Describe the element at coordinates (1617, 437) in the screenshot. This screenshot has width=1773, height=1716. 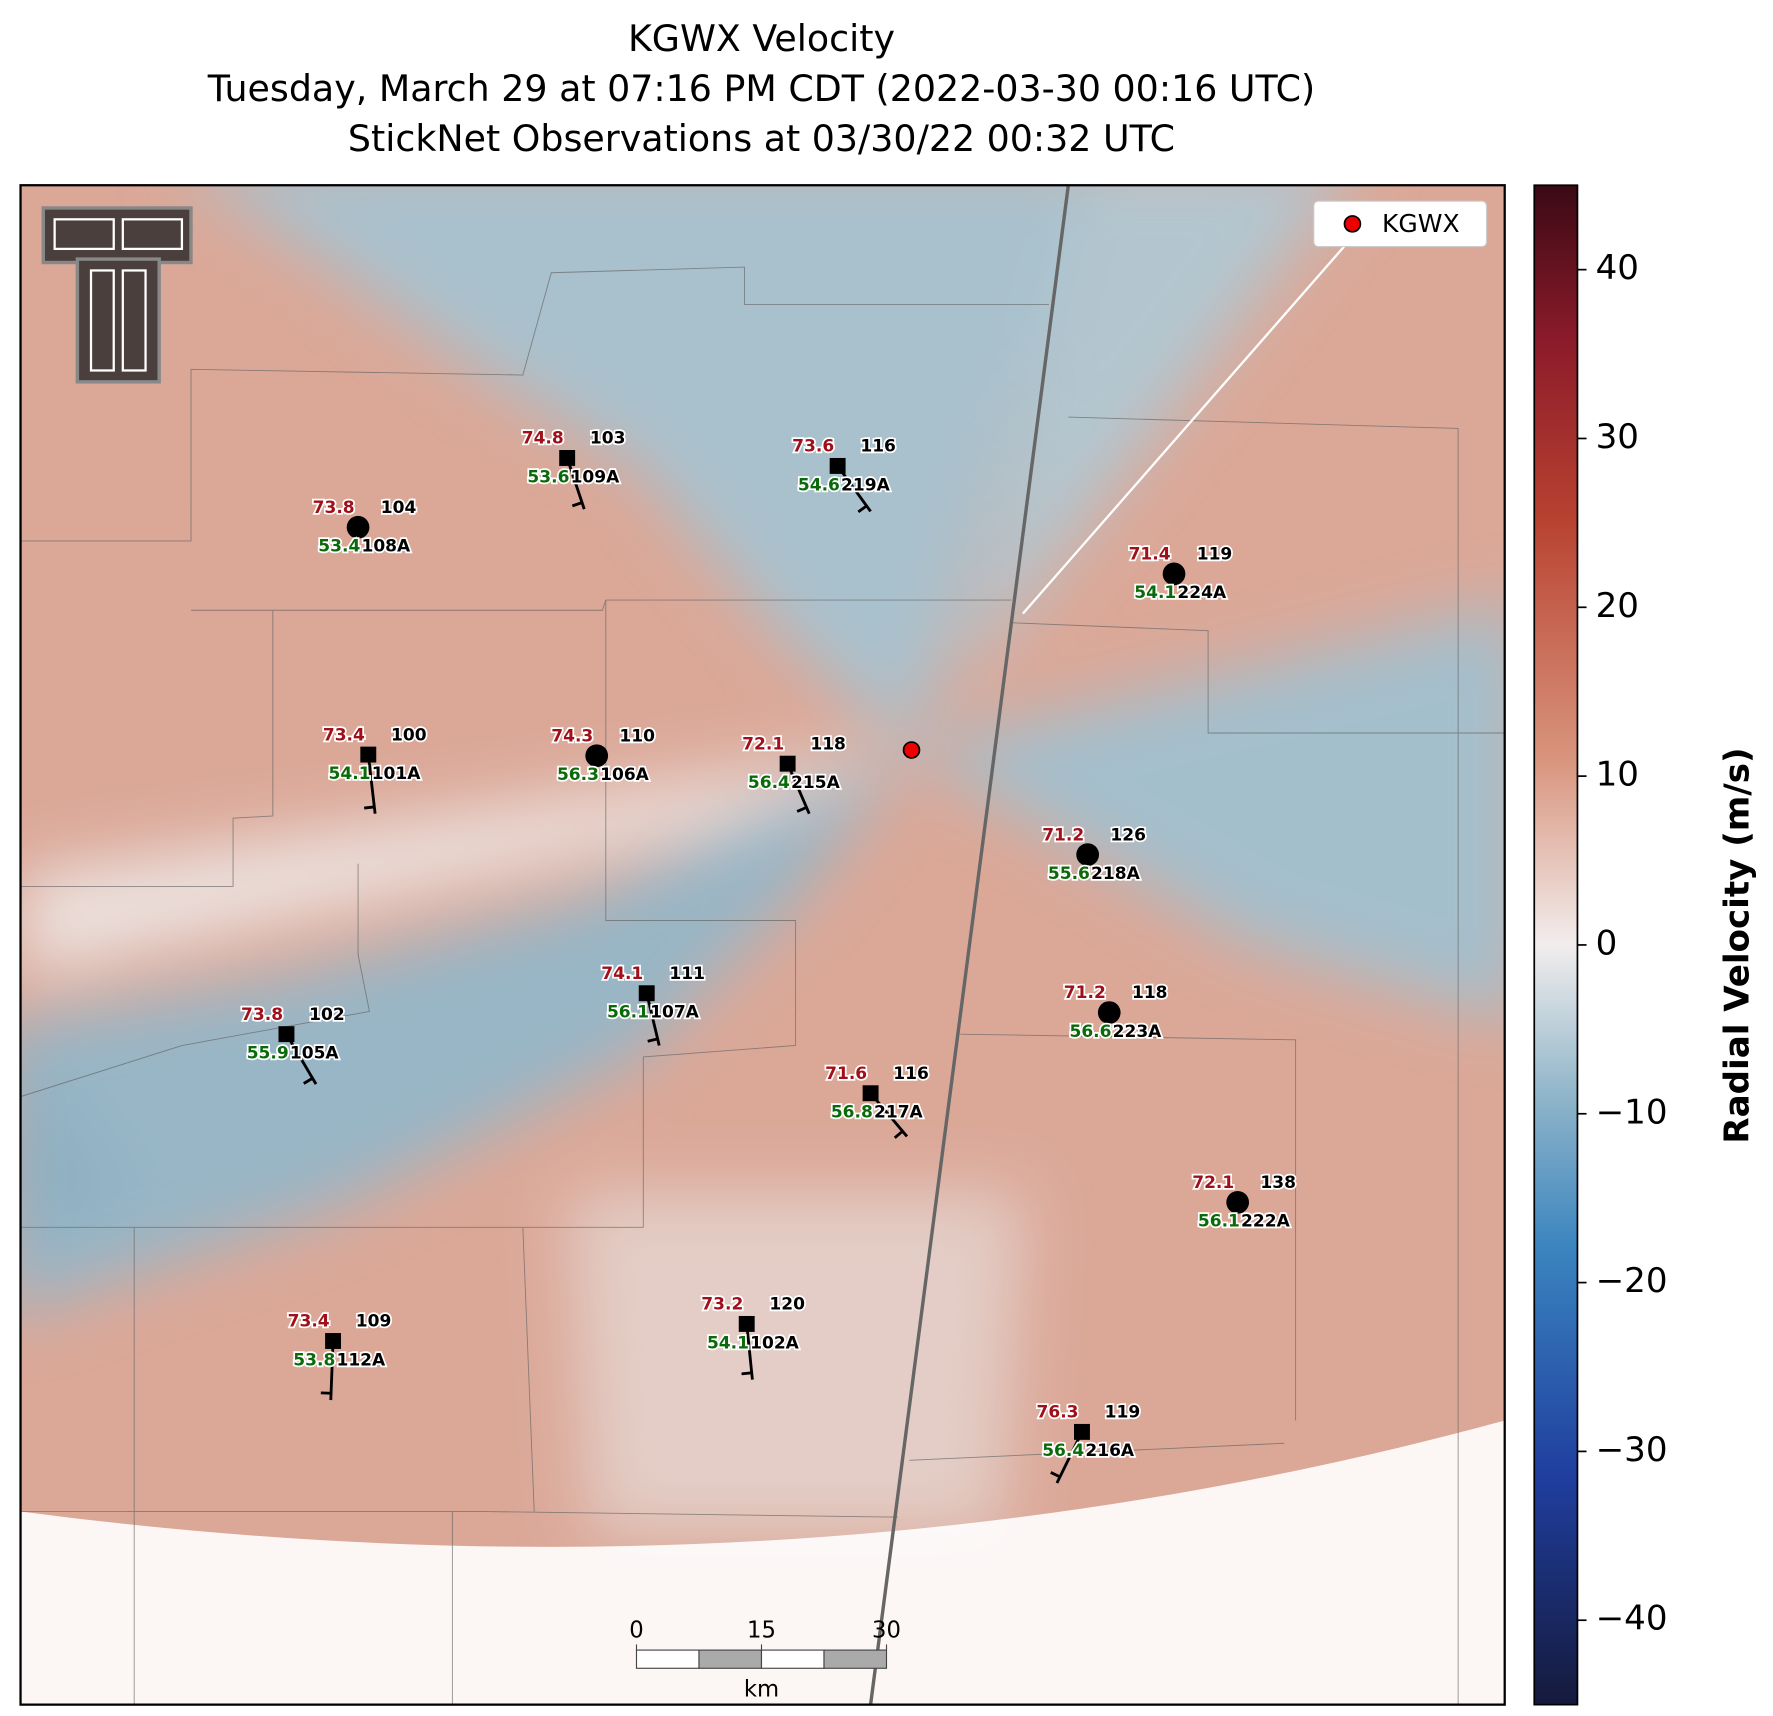
I see `colorbar-tick-label: 30` at that location.